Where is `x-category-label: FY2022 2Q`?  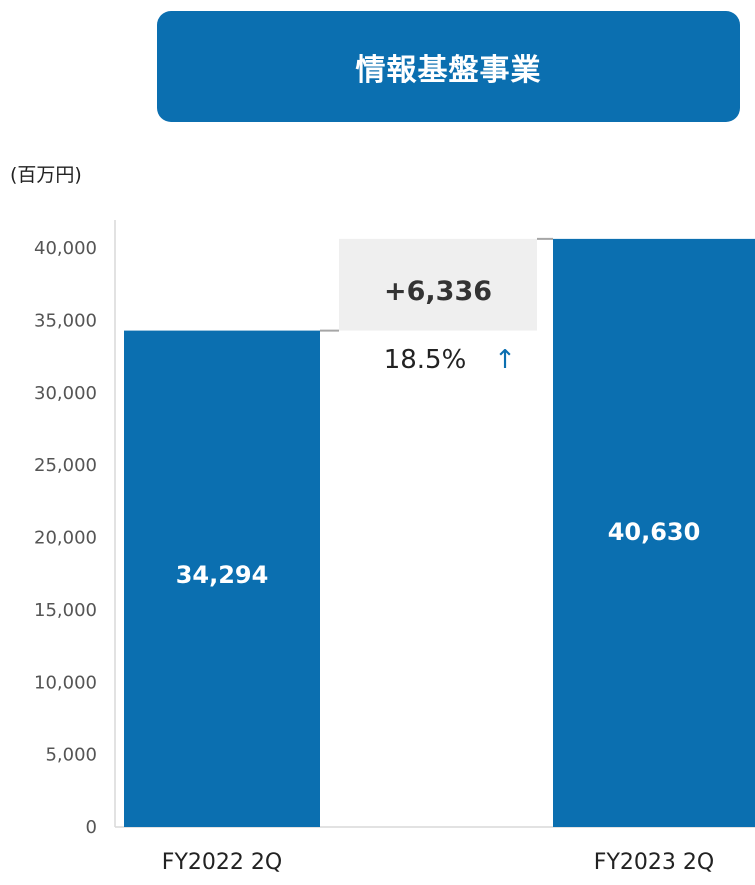 x-category-label: FY2022 2Q is located at coordinates (222, 862).